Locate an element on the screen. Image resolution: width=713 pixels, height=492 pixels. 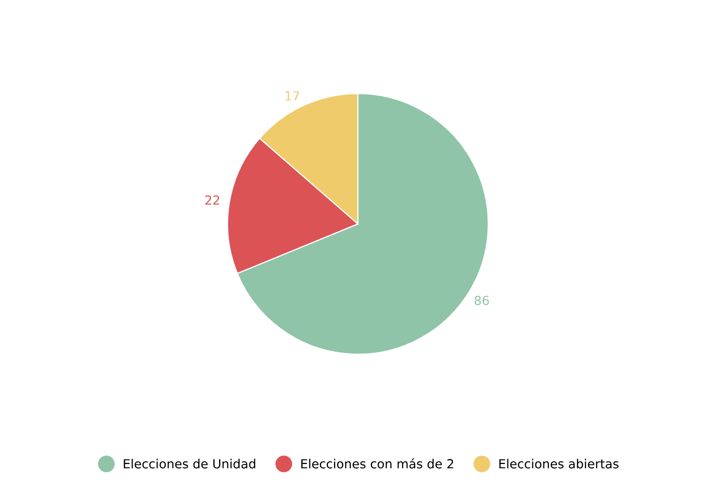
data-label: 17 is located at coordinates (293, 95).